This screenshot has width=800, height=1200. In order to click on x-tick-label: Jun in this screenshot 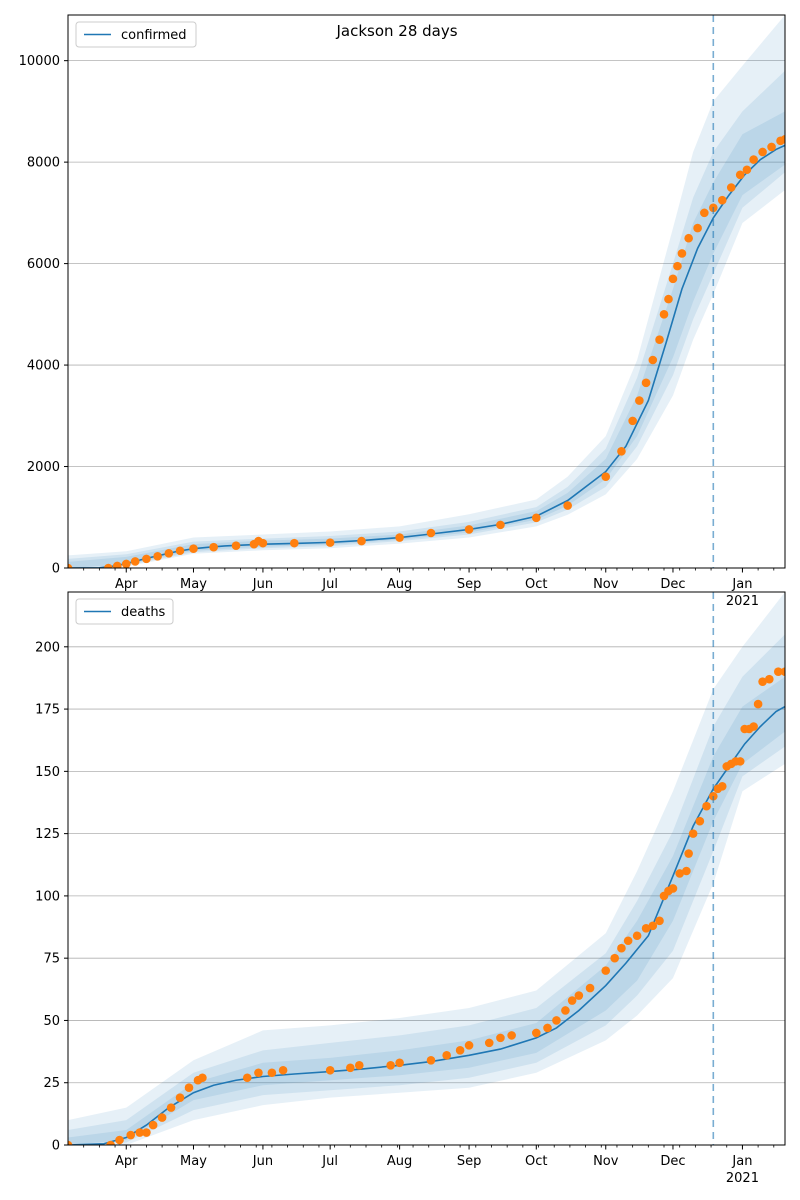, I will do `click(262, 584)`.